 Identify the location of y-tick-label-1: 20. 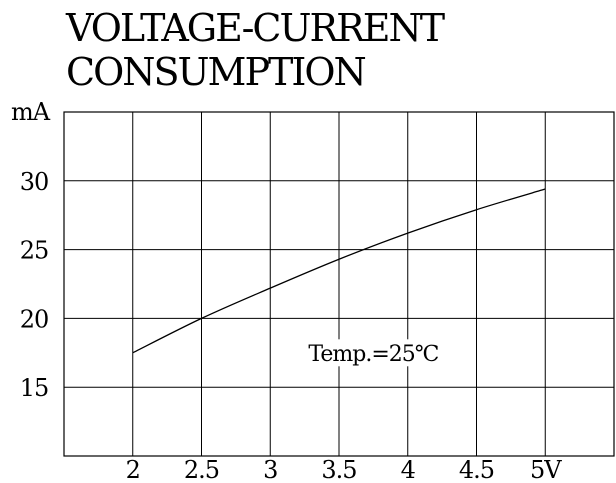
(34, 319).